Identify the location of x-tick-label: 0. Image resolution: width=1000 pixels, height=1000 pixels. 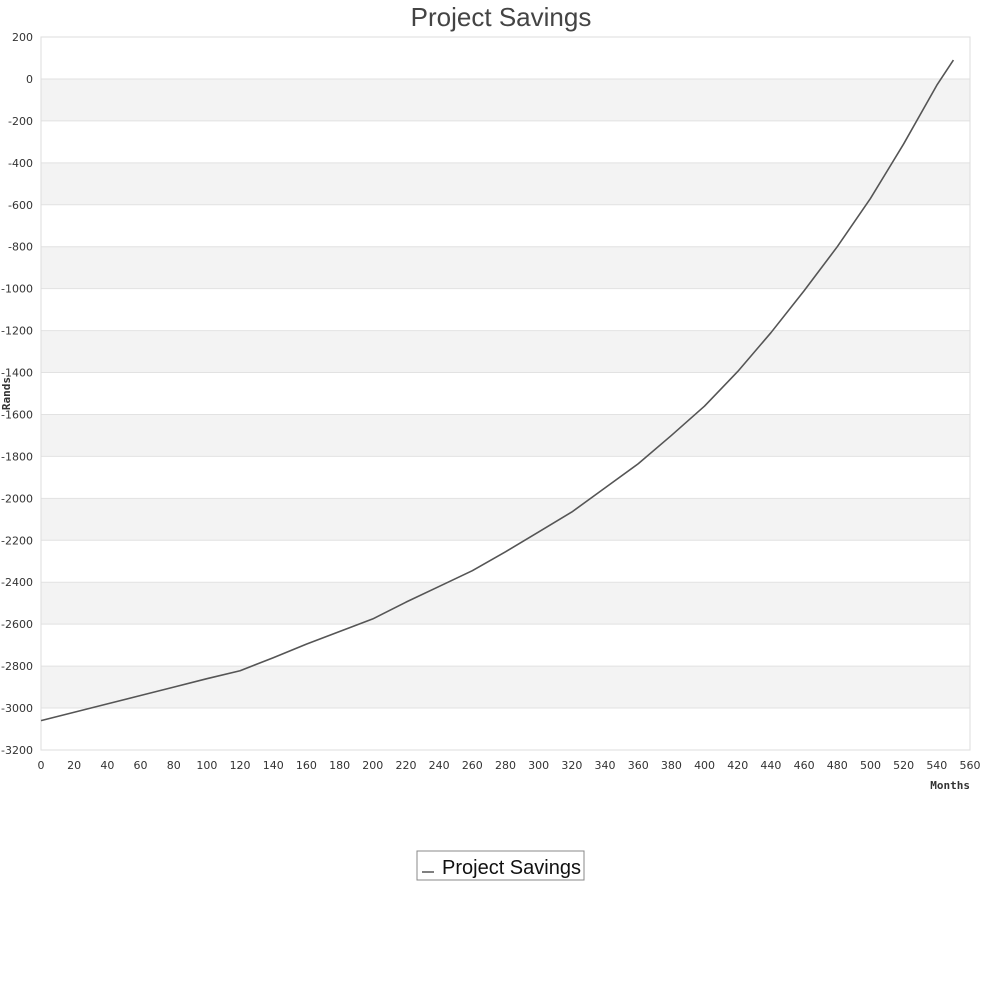
(41, 765).